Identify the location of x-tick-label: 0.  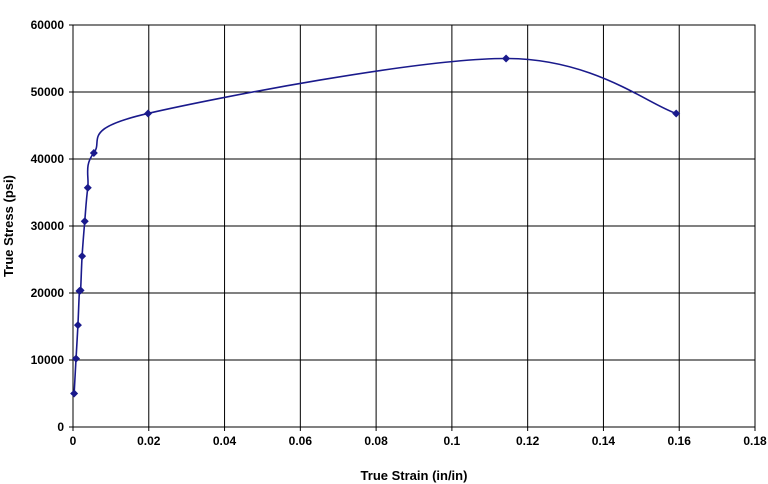
(73, 441).